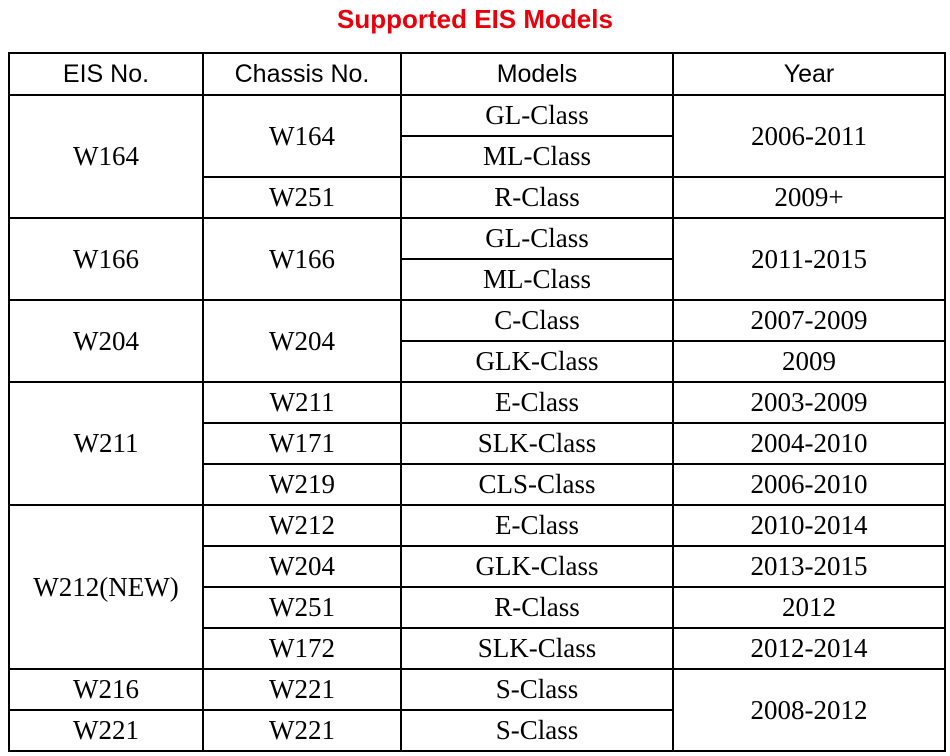  What do you see at coordinates (809, 320) in the screenshot?
I see `table-cell: 2007-2009` at bounding box center [809, 320].